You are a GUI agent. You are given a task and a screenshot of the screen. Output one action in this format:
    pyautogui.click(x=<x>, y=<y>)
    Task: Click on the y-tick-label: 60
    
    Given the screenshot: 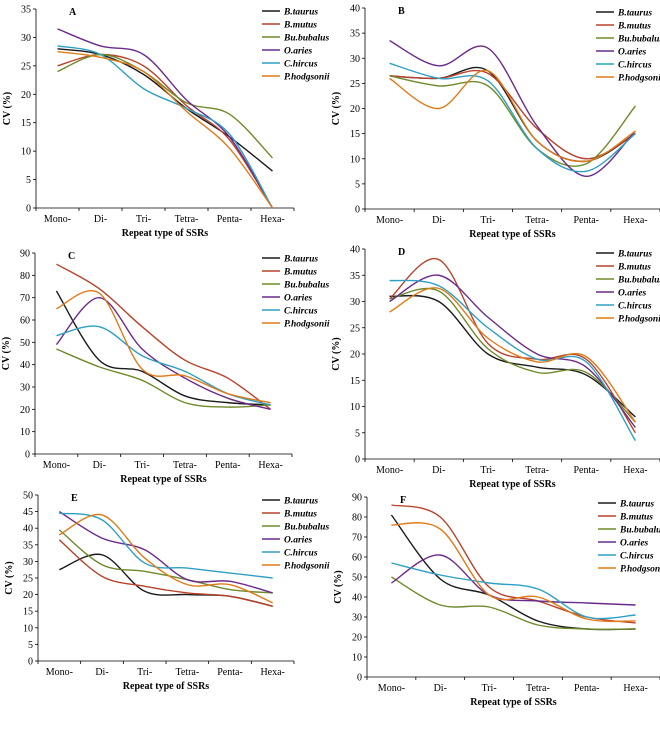 What is the action you would take?
    pyautogui.click(x=357, y=558)
    